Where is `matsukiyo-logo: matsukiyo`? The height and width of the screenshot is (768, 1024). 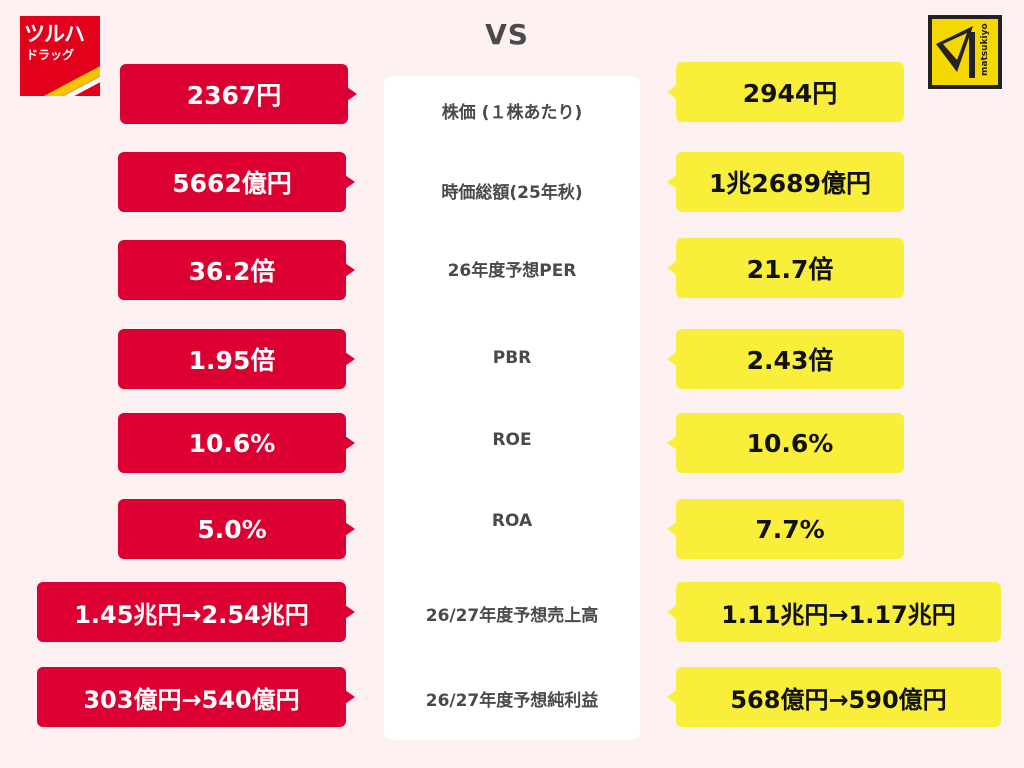
matsukiyo-logo: matsukiyo is located at coordinates (965, 52).